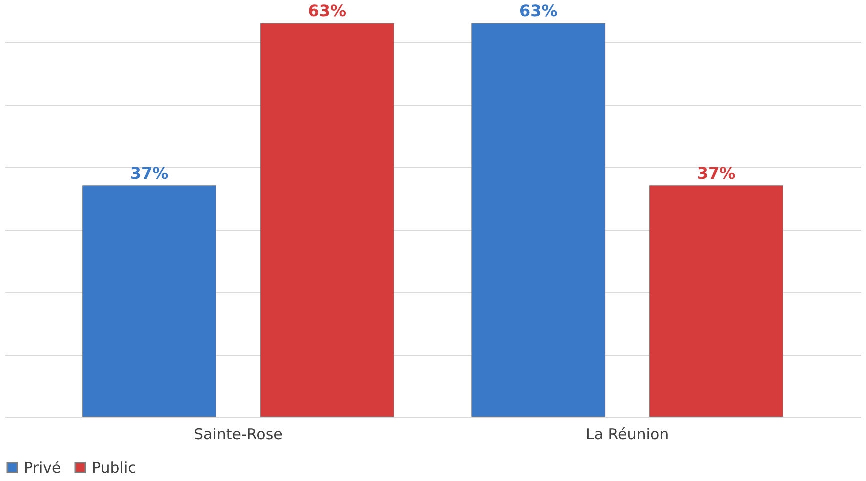  I want to click on x-tick-label: La Réunion, so click(628, 435).